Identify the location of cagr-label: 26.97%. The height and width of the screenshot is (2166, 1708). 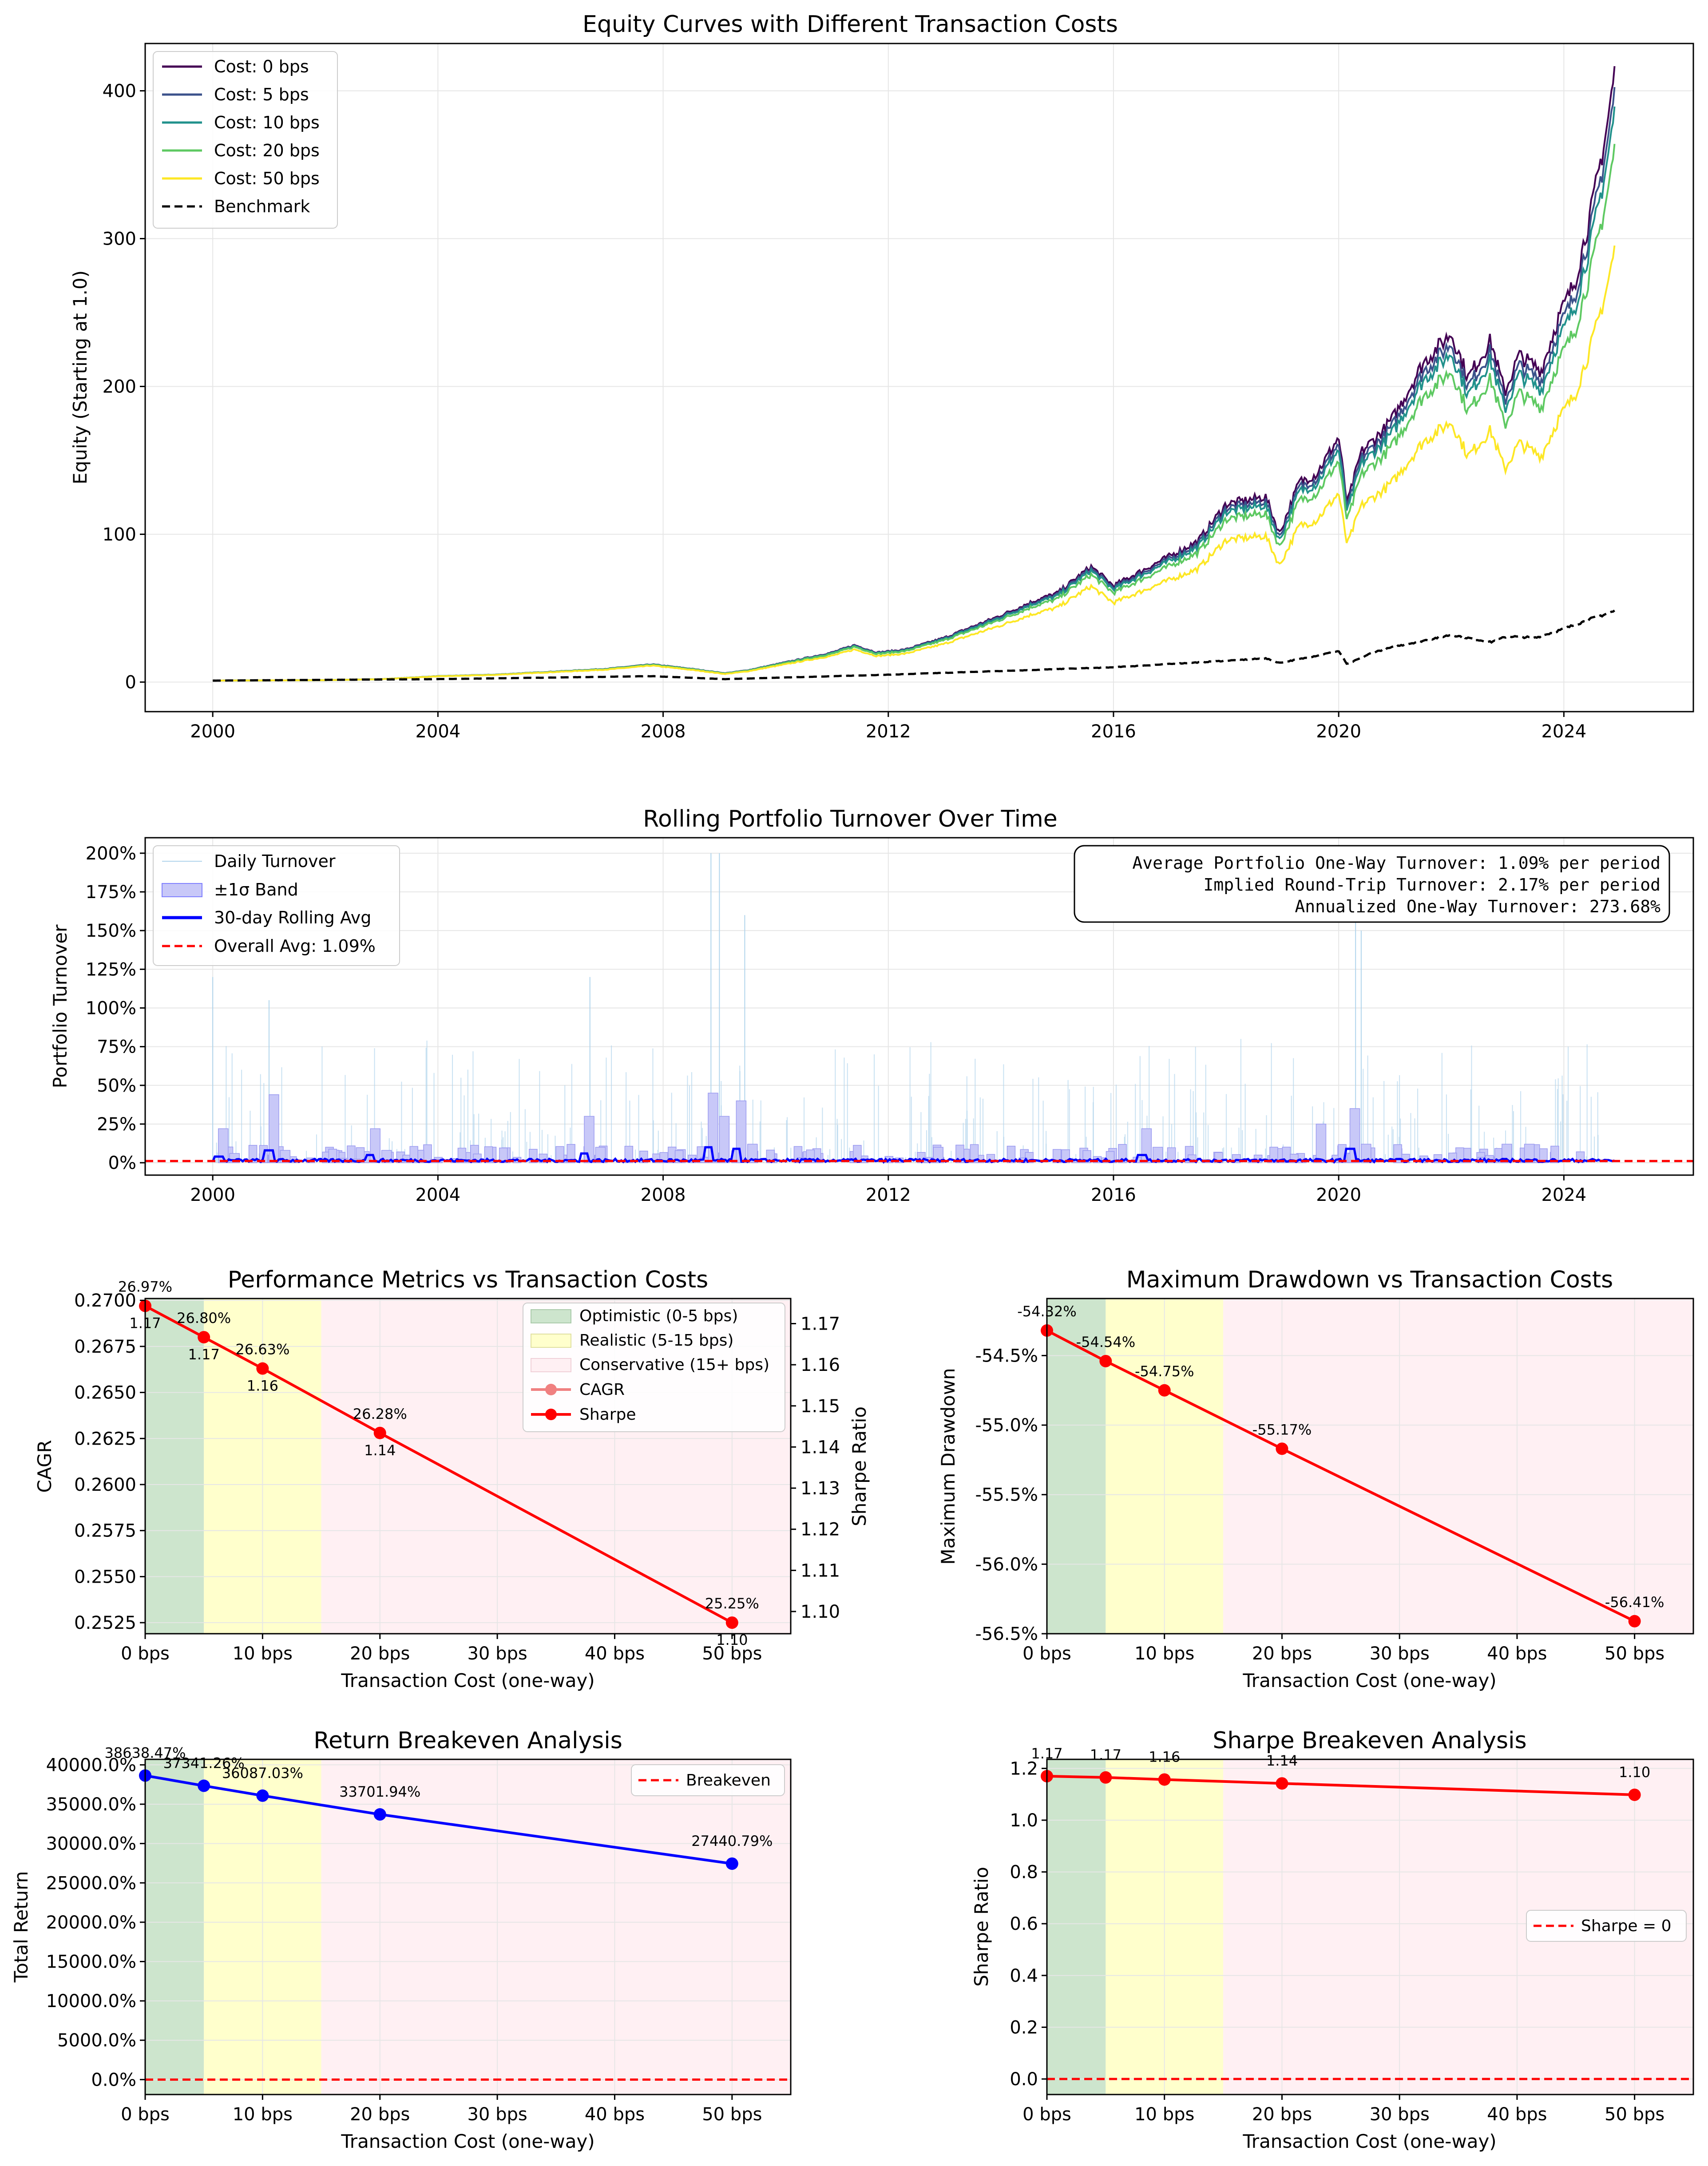
(145, 1287).